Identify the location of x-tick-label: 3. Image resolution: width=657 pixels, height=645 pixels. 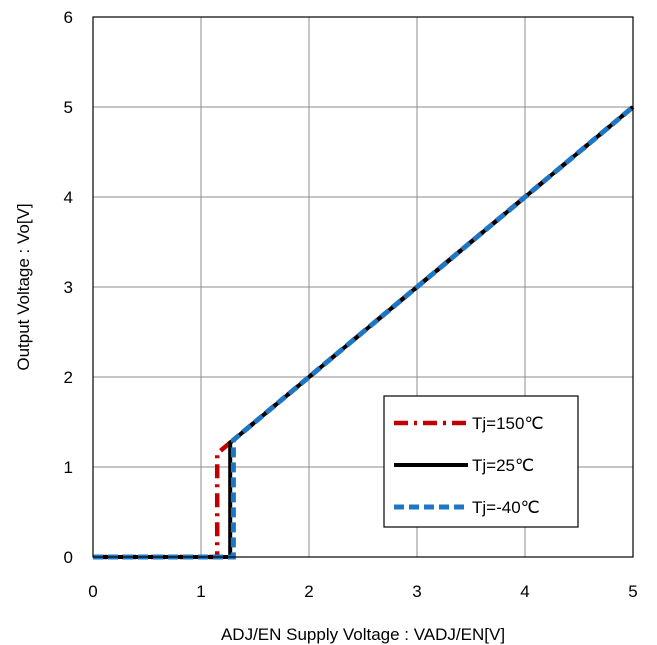
(416, 591).